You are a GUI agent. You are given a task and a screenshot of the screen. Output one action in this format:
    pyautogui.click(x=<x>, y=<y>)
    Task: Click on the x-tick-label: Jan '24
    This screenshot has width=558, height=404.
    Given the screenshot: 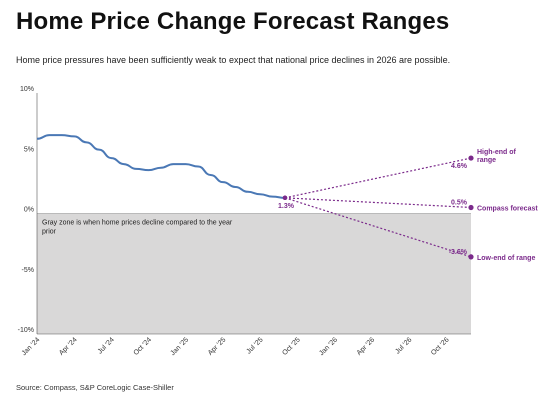 What is the action you would take?
    pyautogui.click(x=31, y=346)
    